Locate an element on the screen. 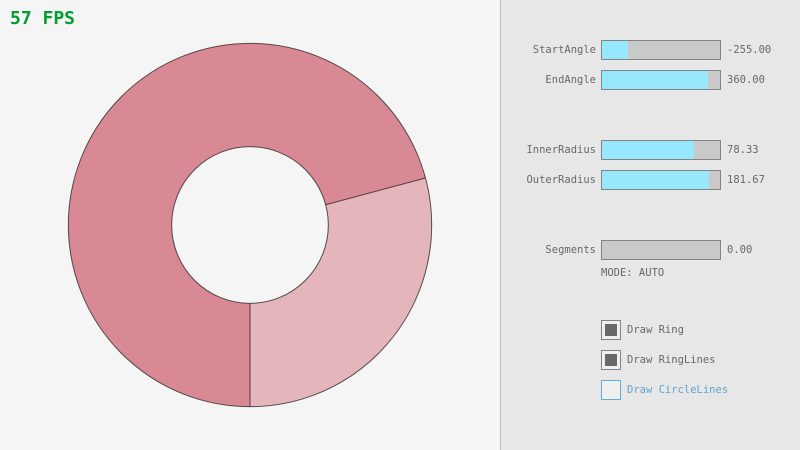 The image size is (800, 450). outer-radius-slider is located at coordinates (661, 180).